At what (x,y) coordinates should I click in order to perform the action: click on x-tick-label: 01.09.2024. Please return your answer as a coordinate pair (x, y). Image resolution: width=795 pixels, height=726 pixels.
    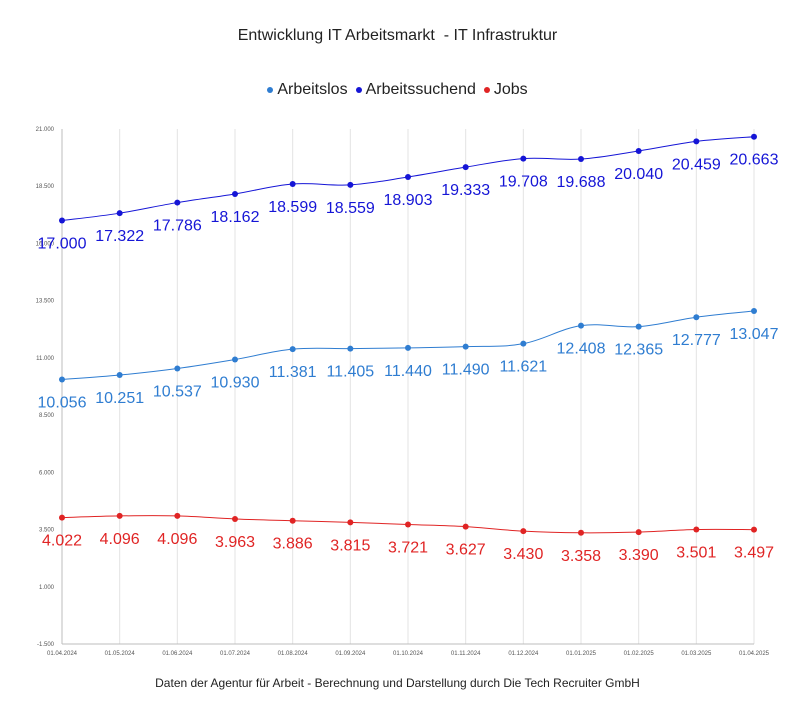
    Looking at the image, I should click on (350, 654).